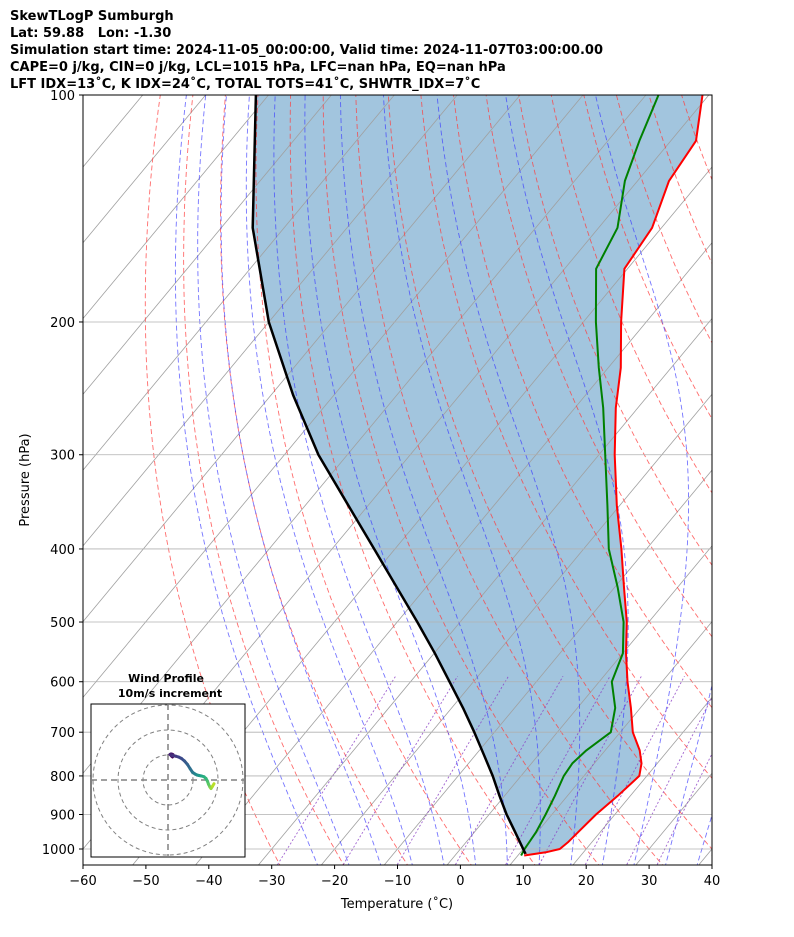  What do you see at coordinates (62, 96) in the screenshot?
I see `y-tick-label: 100` at bounding box center [62, 96].